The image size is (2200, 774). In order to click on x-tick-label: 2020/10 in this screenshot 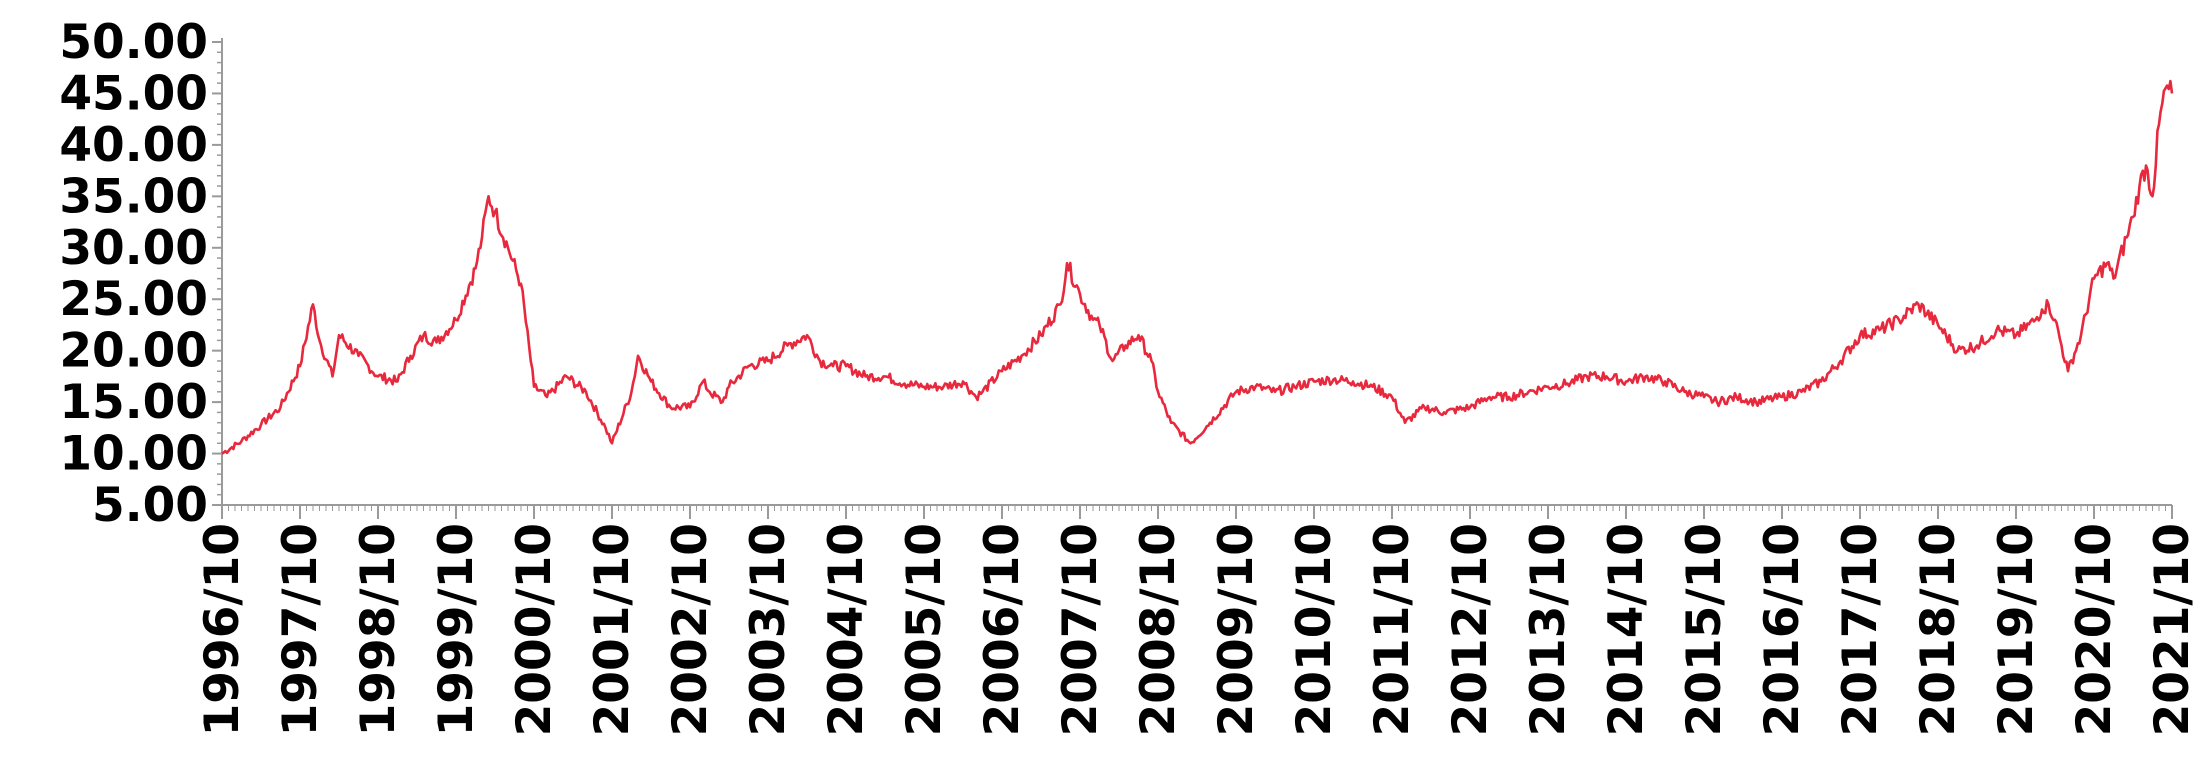, I will do `click(2094, 629)`.